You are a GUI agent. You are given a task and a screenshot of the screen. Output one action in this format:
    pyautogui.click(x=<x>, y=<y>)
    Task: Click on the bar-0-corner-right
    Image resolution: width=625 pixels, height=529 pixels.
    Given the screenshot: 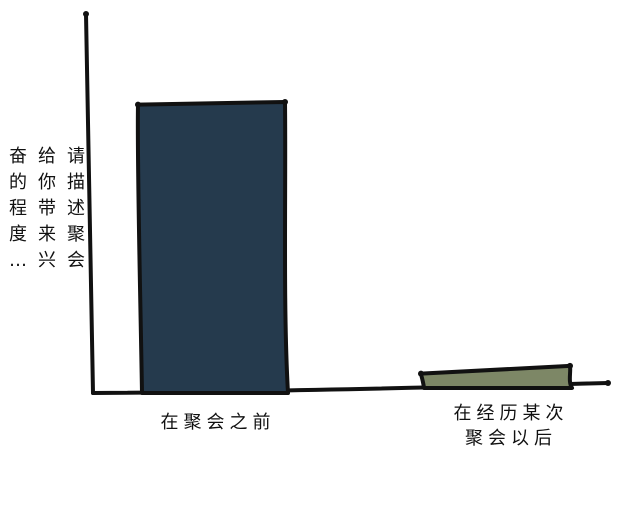 What is the action you would take?
    pyautogui.click(x=285, y=101)
    